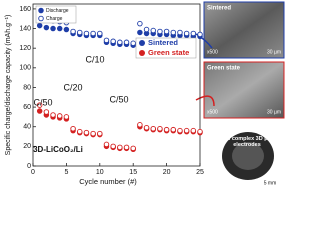 This screenshot has height=240, width=320. Describe the element at coordinates (58, 149) in the screenshot. I see `annotation: 3D-LiCoO₂/Li` at that location.